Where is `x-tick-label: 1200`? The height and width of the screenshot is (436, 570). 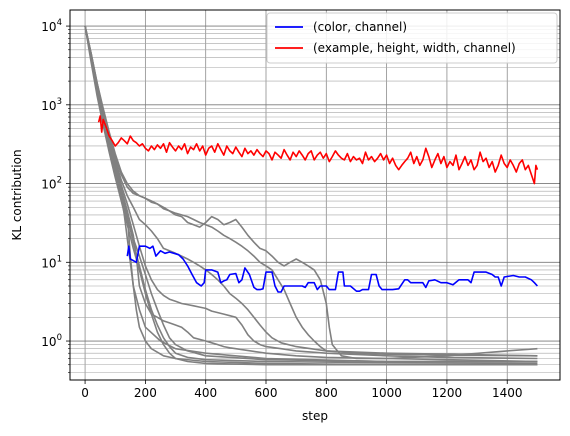 x-tick-label: 1200 is located at coordinates (447, 393).